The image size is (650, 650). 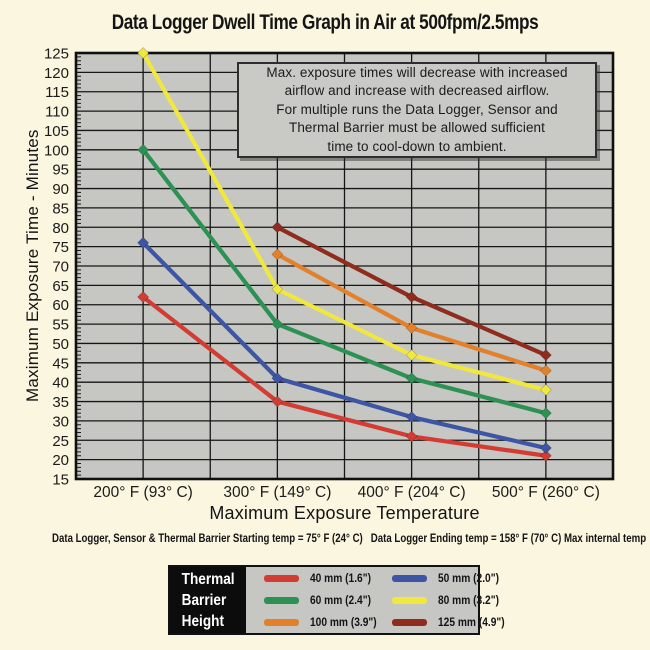 What do you see at coordinates (60, 480) in the screenshot?
I see `svg-text: 15` at bounding box center [60, 480].